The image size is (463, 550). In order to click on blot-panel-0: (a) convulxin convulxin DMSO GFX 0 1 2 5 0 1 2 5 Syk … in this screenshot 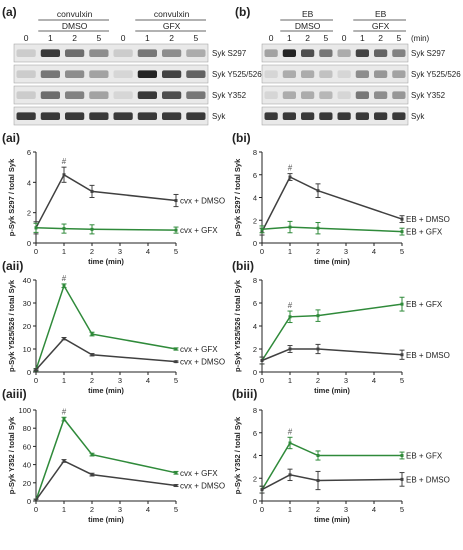, I will do `click(132, 65)`.